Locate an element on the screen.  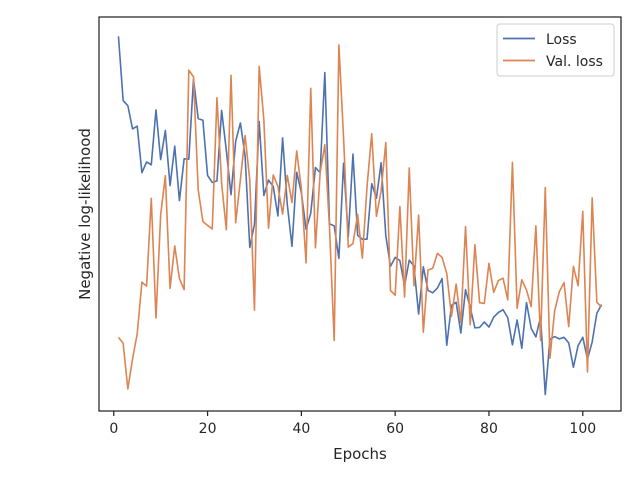
legend: Loss Val. loss is located at coordinates (555, 50).